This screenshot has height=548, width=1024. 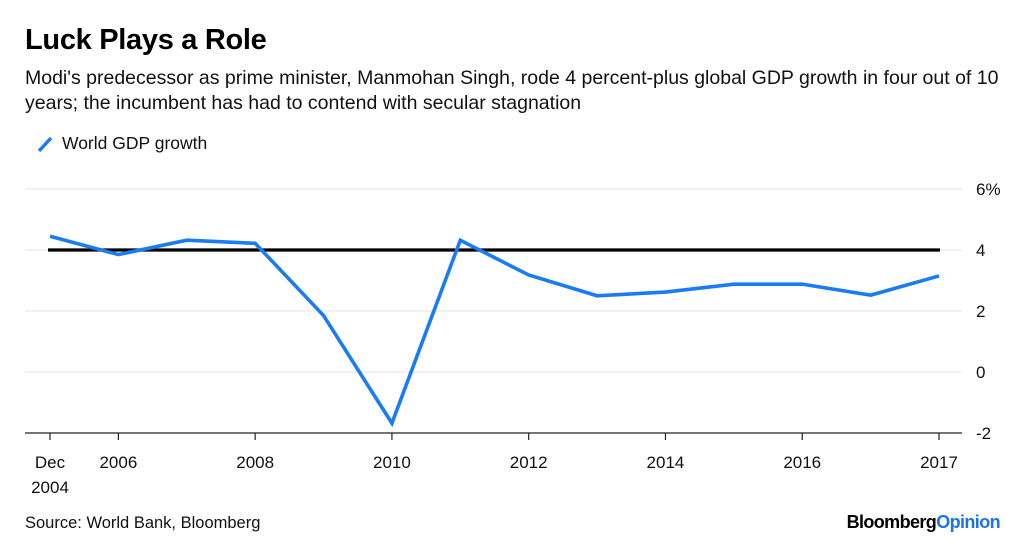 I want to click on x-tick-label: Dec, so click(x=50, y=462).